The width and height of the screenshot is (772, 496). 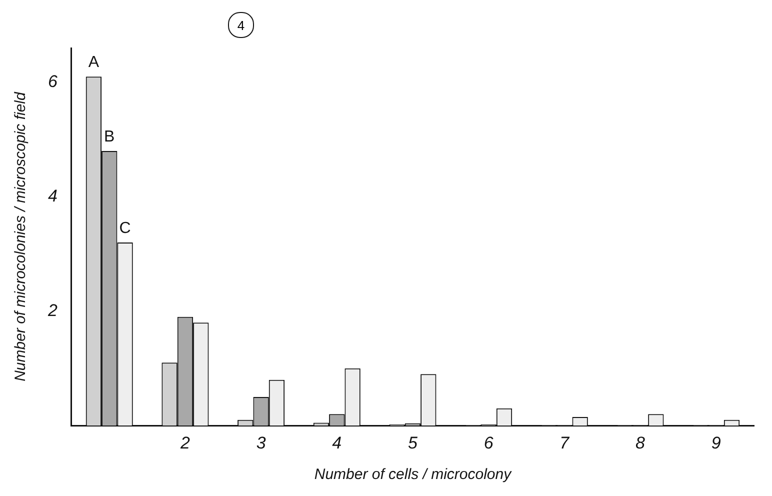 I want to click on x-tick-label: 3, so click(x=261, y=443).